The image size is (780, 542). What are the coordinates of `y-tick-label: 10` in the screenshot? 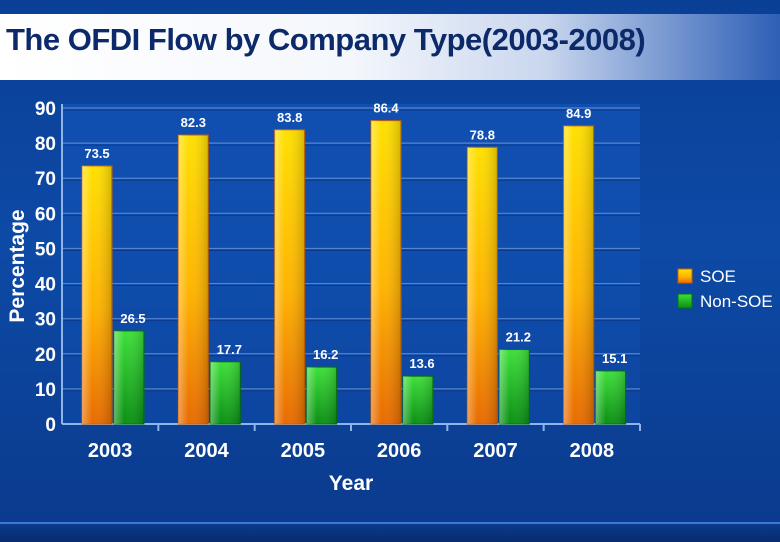 It's located at (45, 390).